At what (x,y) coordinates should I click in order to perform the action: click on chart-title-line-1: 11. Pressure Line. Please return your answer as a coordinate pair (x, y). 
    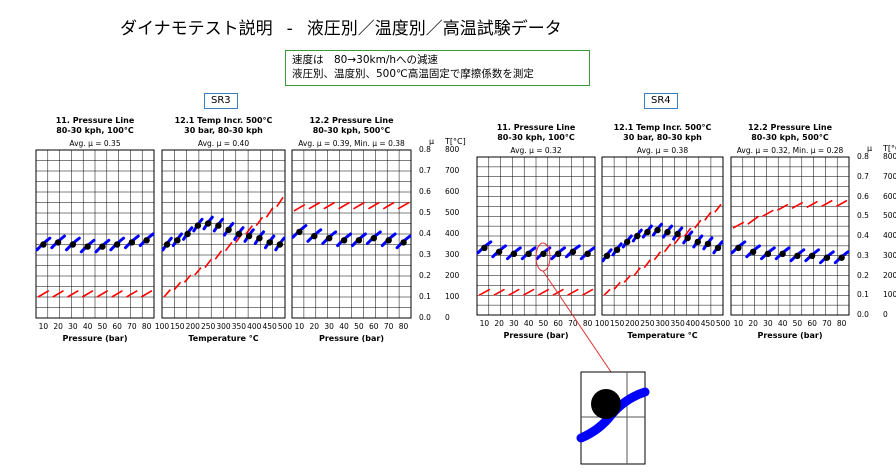
    Looking at the image, I should click on (536, 127).